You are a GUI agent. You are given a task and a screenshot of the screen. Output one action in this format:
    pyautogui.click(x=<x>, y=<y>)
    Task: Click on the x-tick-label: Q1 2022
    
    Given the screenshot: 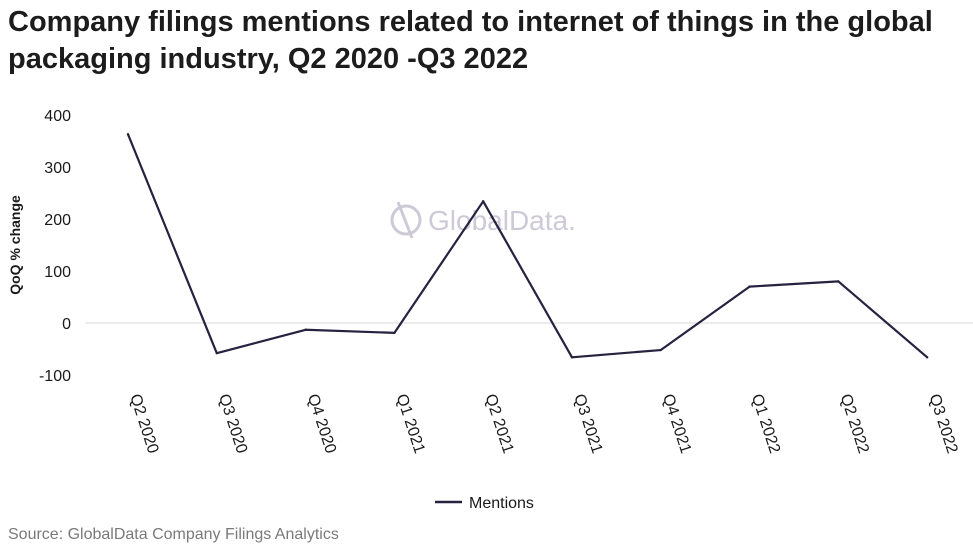 What is the action you would take?
    pyautogui.click(x=765, y=424)
    